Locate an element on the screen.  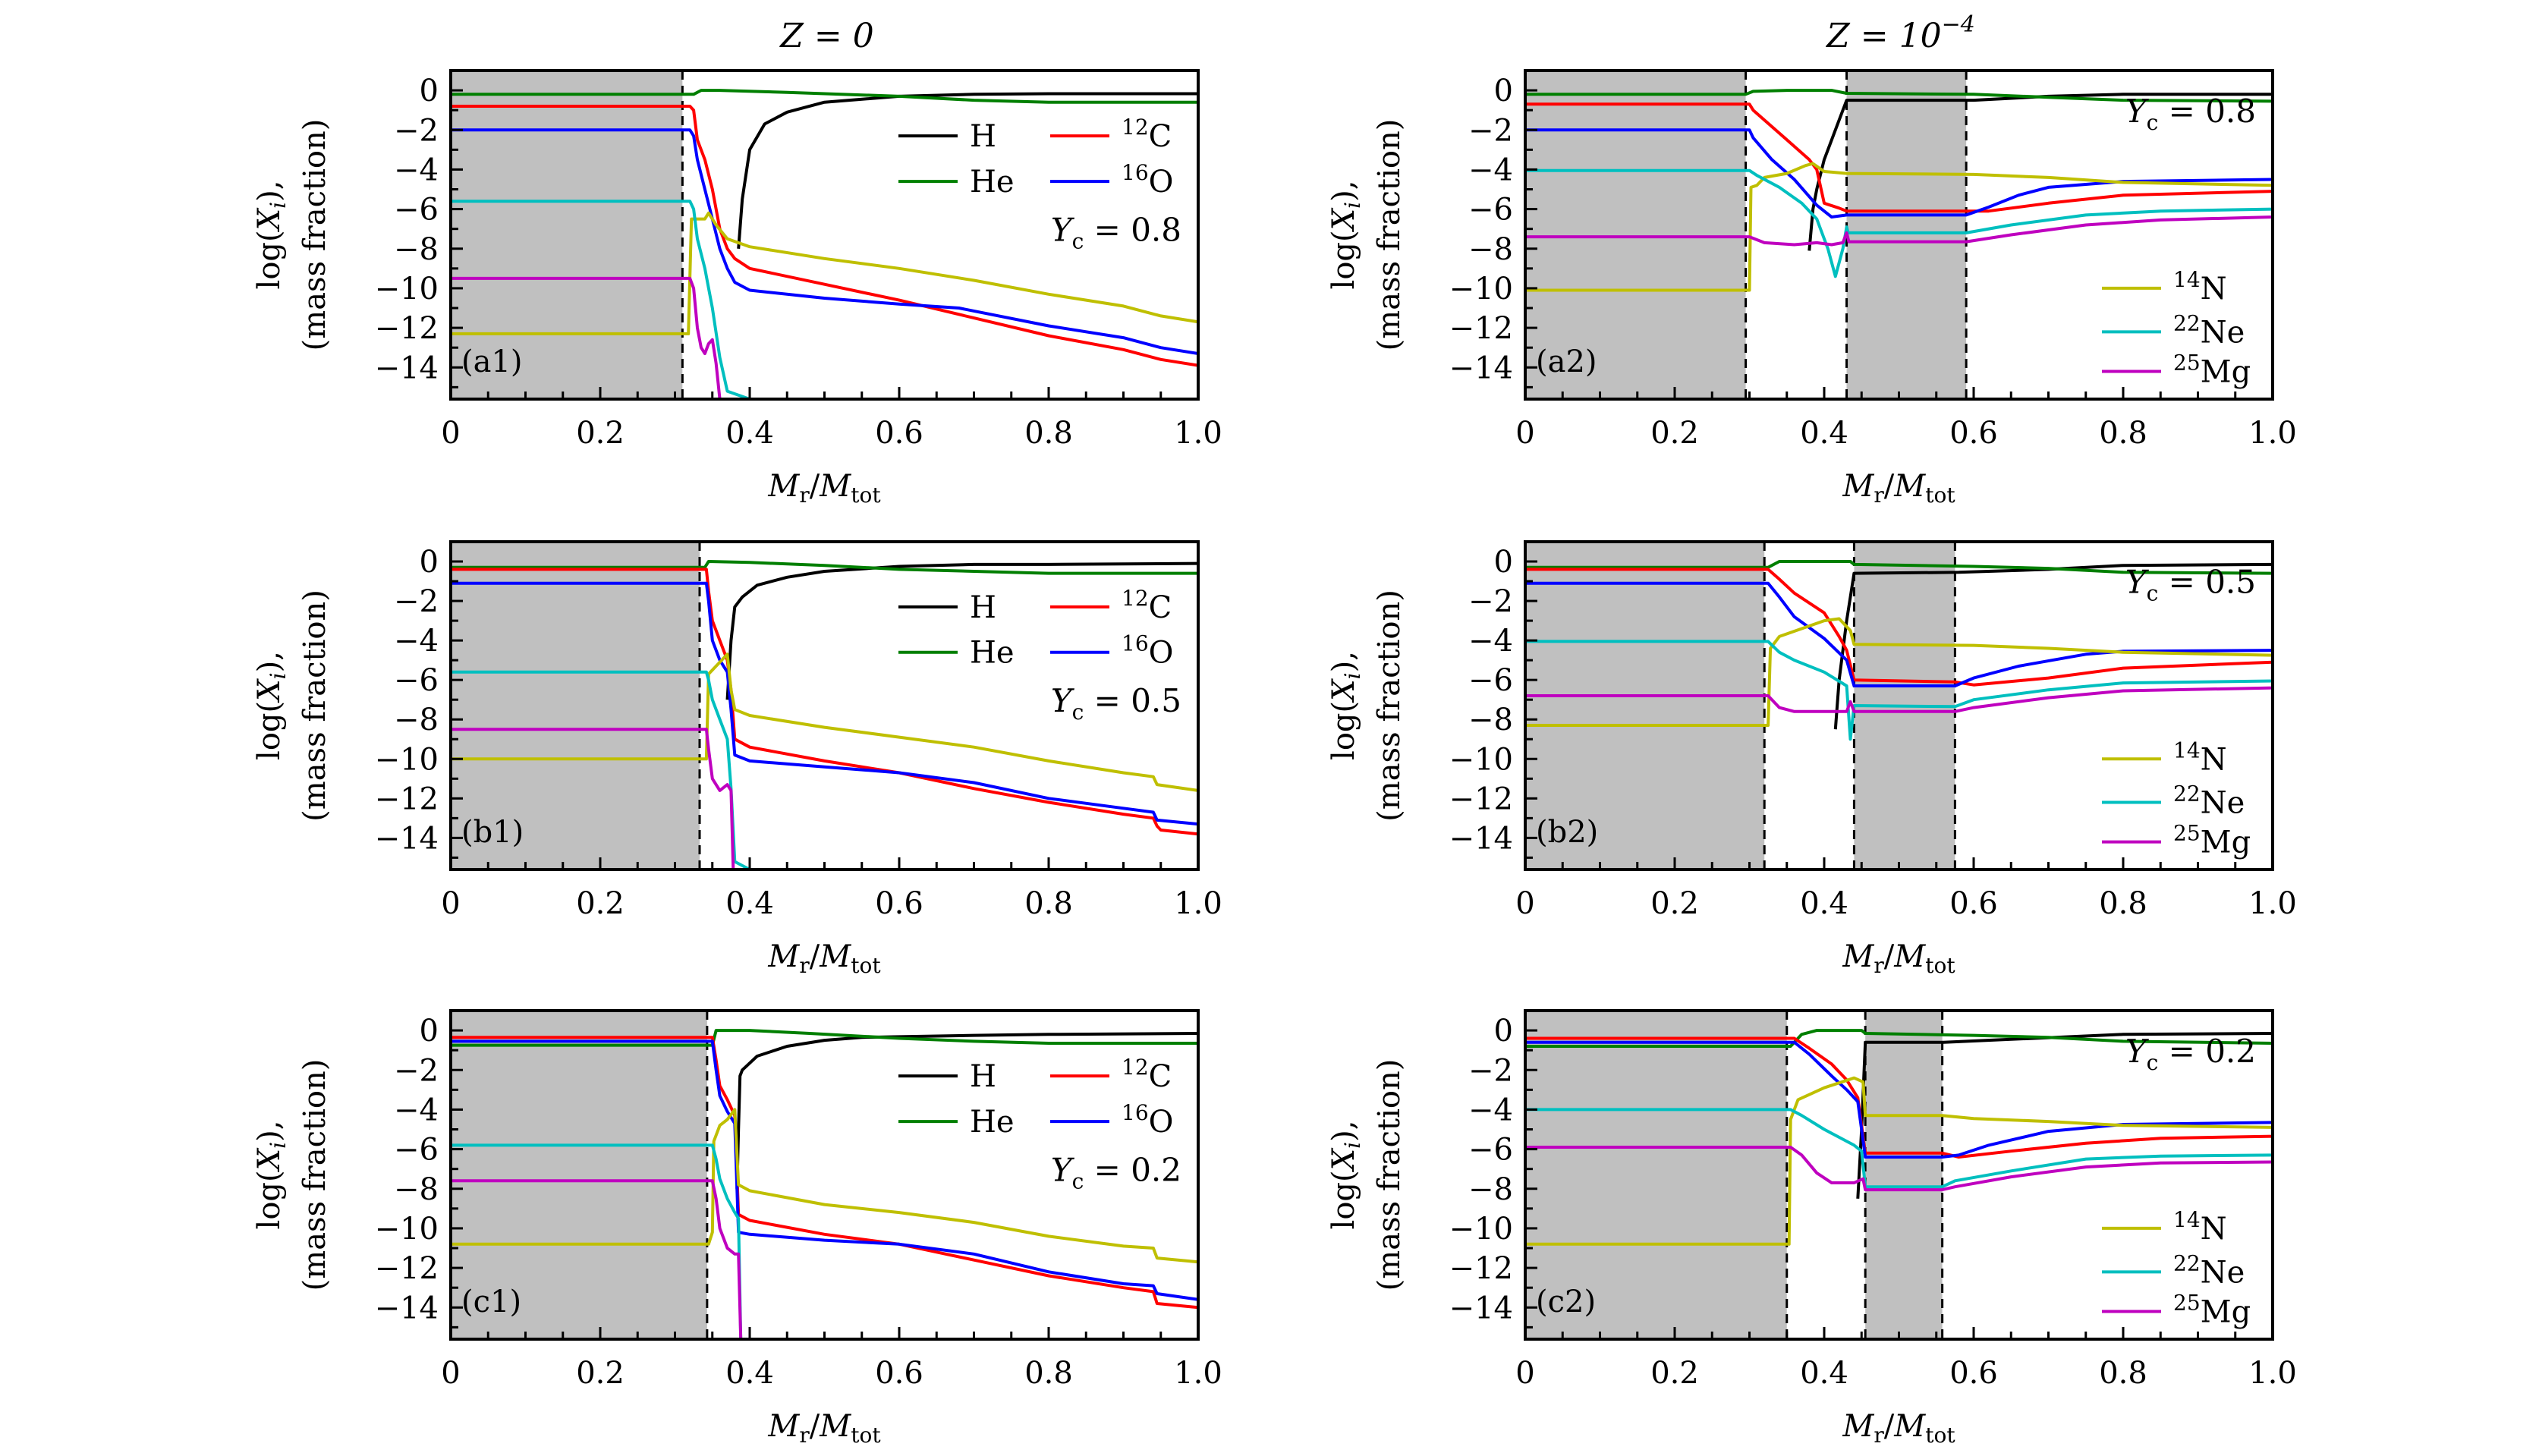
legend-label-N14: 14N is located at coordinates (2200, 1227).